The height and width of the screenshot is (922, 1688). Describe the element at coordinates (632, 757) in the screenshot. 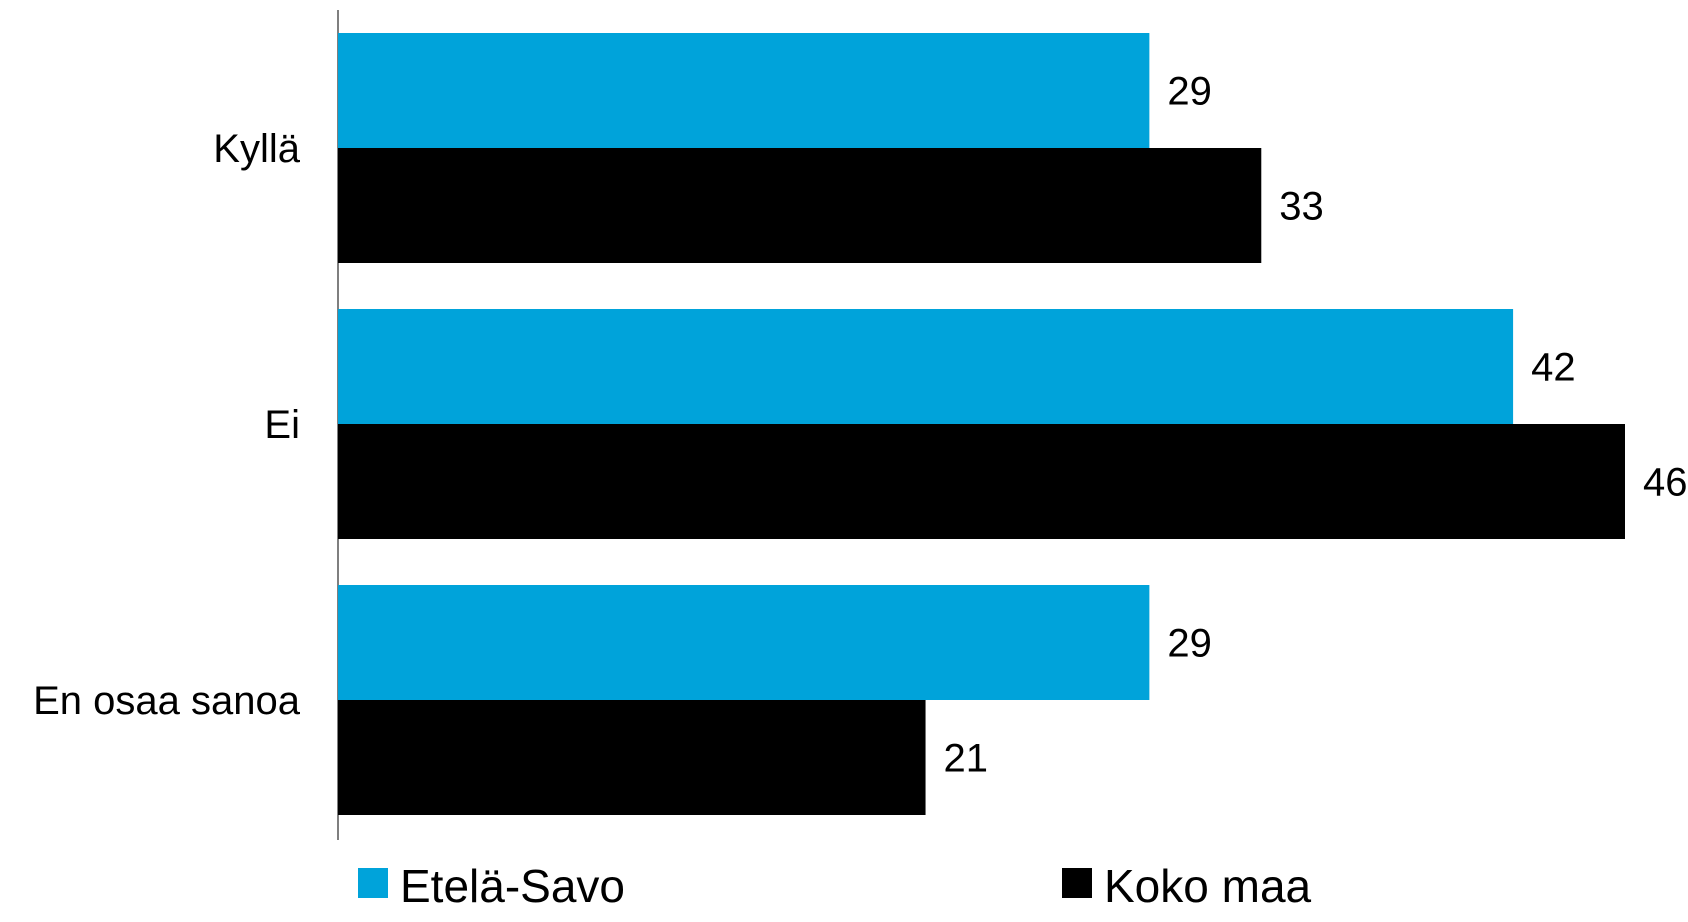

I see `bar-koko-maa-en-osaa-sanoa` at that location.